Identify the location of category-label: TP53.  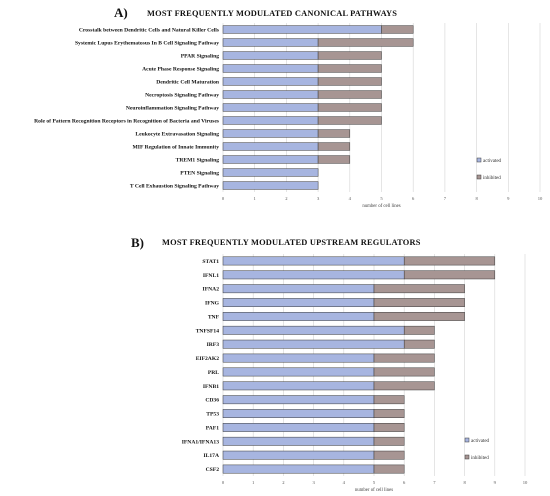
(212, 415).